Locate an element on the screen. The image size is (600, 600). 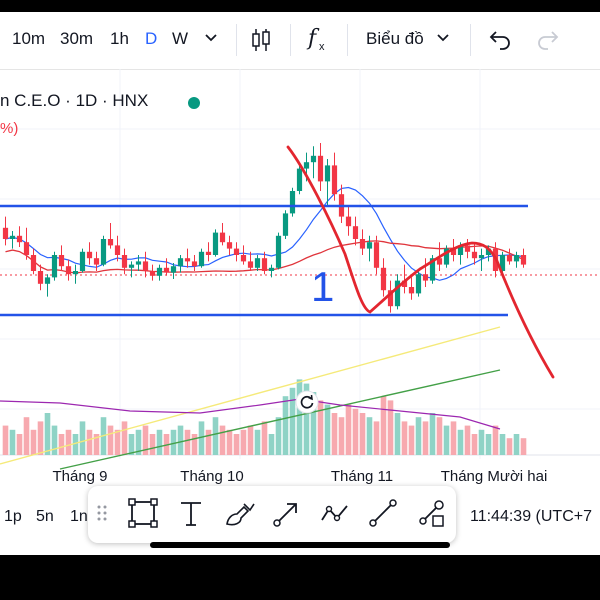
range-5n: 5n is located at coordinates (45, 516).